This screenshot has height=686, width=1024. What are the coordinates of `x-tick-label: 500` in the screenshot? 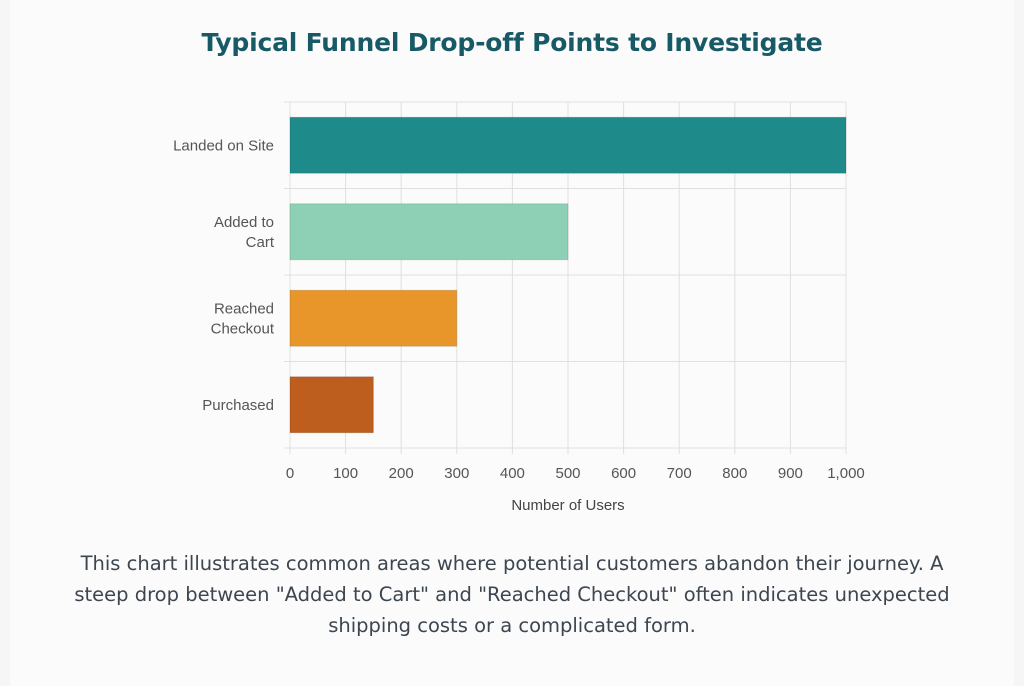 It's located at (567, 473).